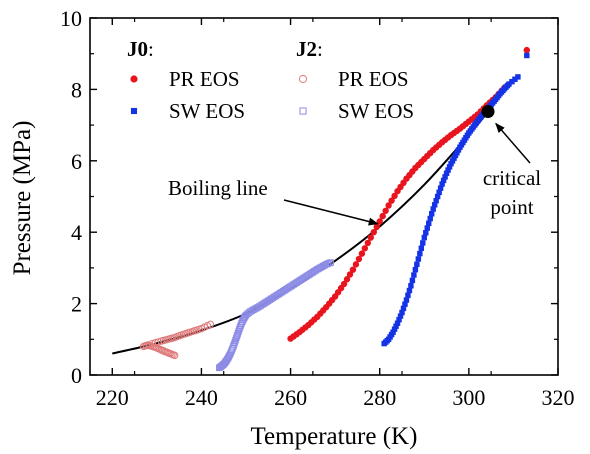  I want to click on boiling-line-arrow, so click(331, 212).